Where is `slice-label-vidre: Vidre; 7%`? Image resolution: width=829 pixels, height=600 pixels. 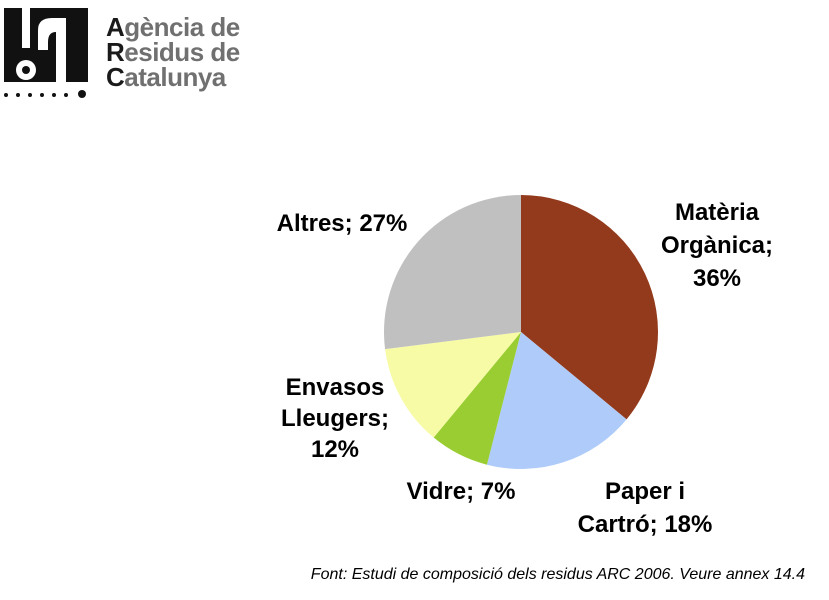
slice-label-vidre: Vidre; 7% is located at coordinates (461, 491).